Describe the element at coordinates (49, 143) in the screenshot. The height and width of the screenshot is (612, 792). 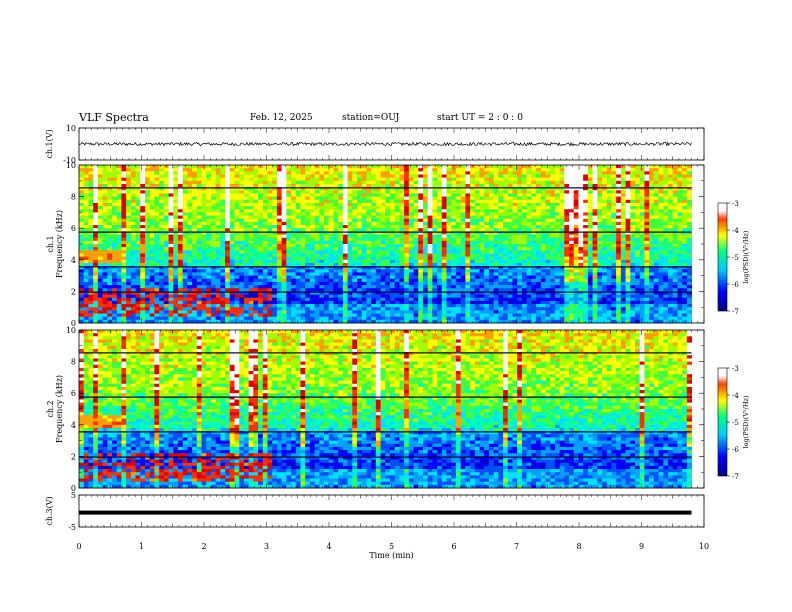
I see `y-axis-label: ch.1(V)` at that location.